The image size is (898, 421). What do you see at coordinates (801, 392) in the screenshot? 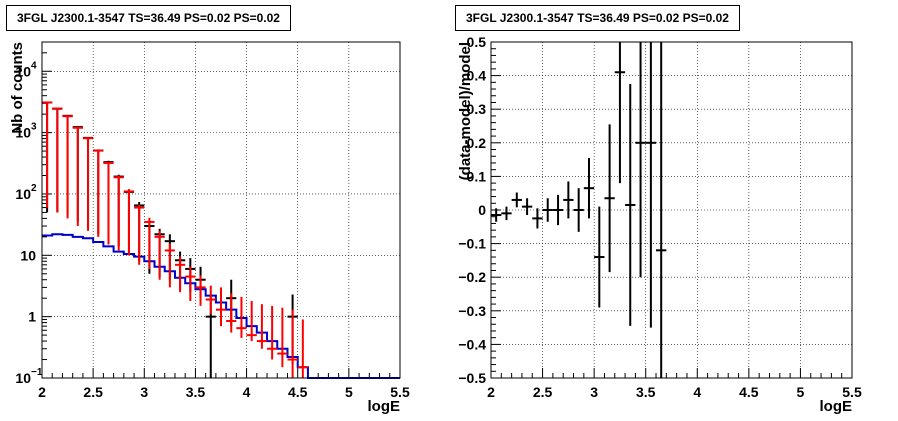
I see `right-x-tick-label: 5` at bounding box center [801, 392].